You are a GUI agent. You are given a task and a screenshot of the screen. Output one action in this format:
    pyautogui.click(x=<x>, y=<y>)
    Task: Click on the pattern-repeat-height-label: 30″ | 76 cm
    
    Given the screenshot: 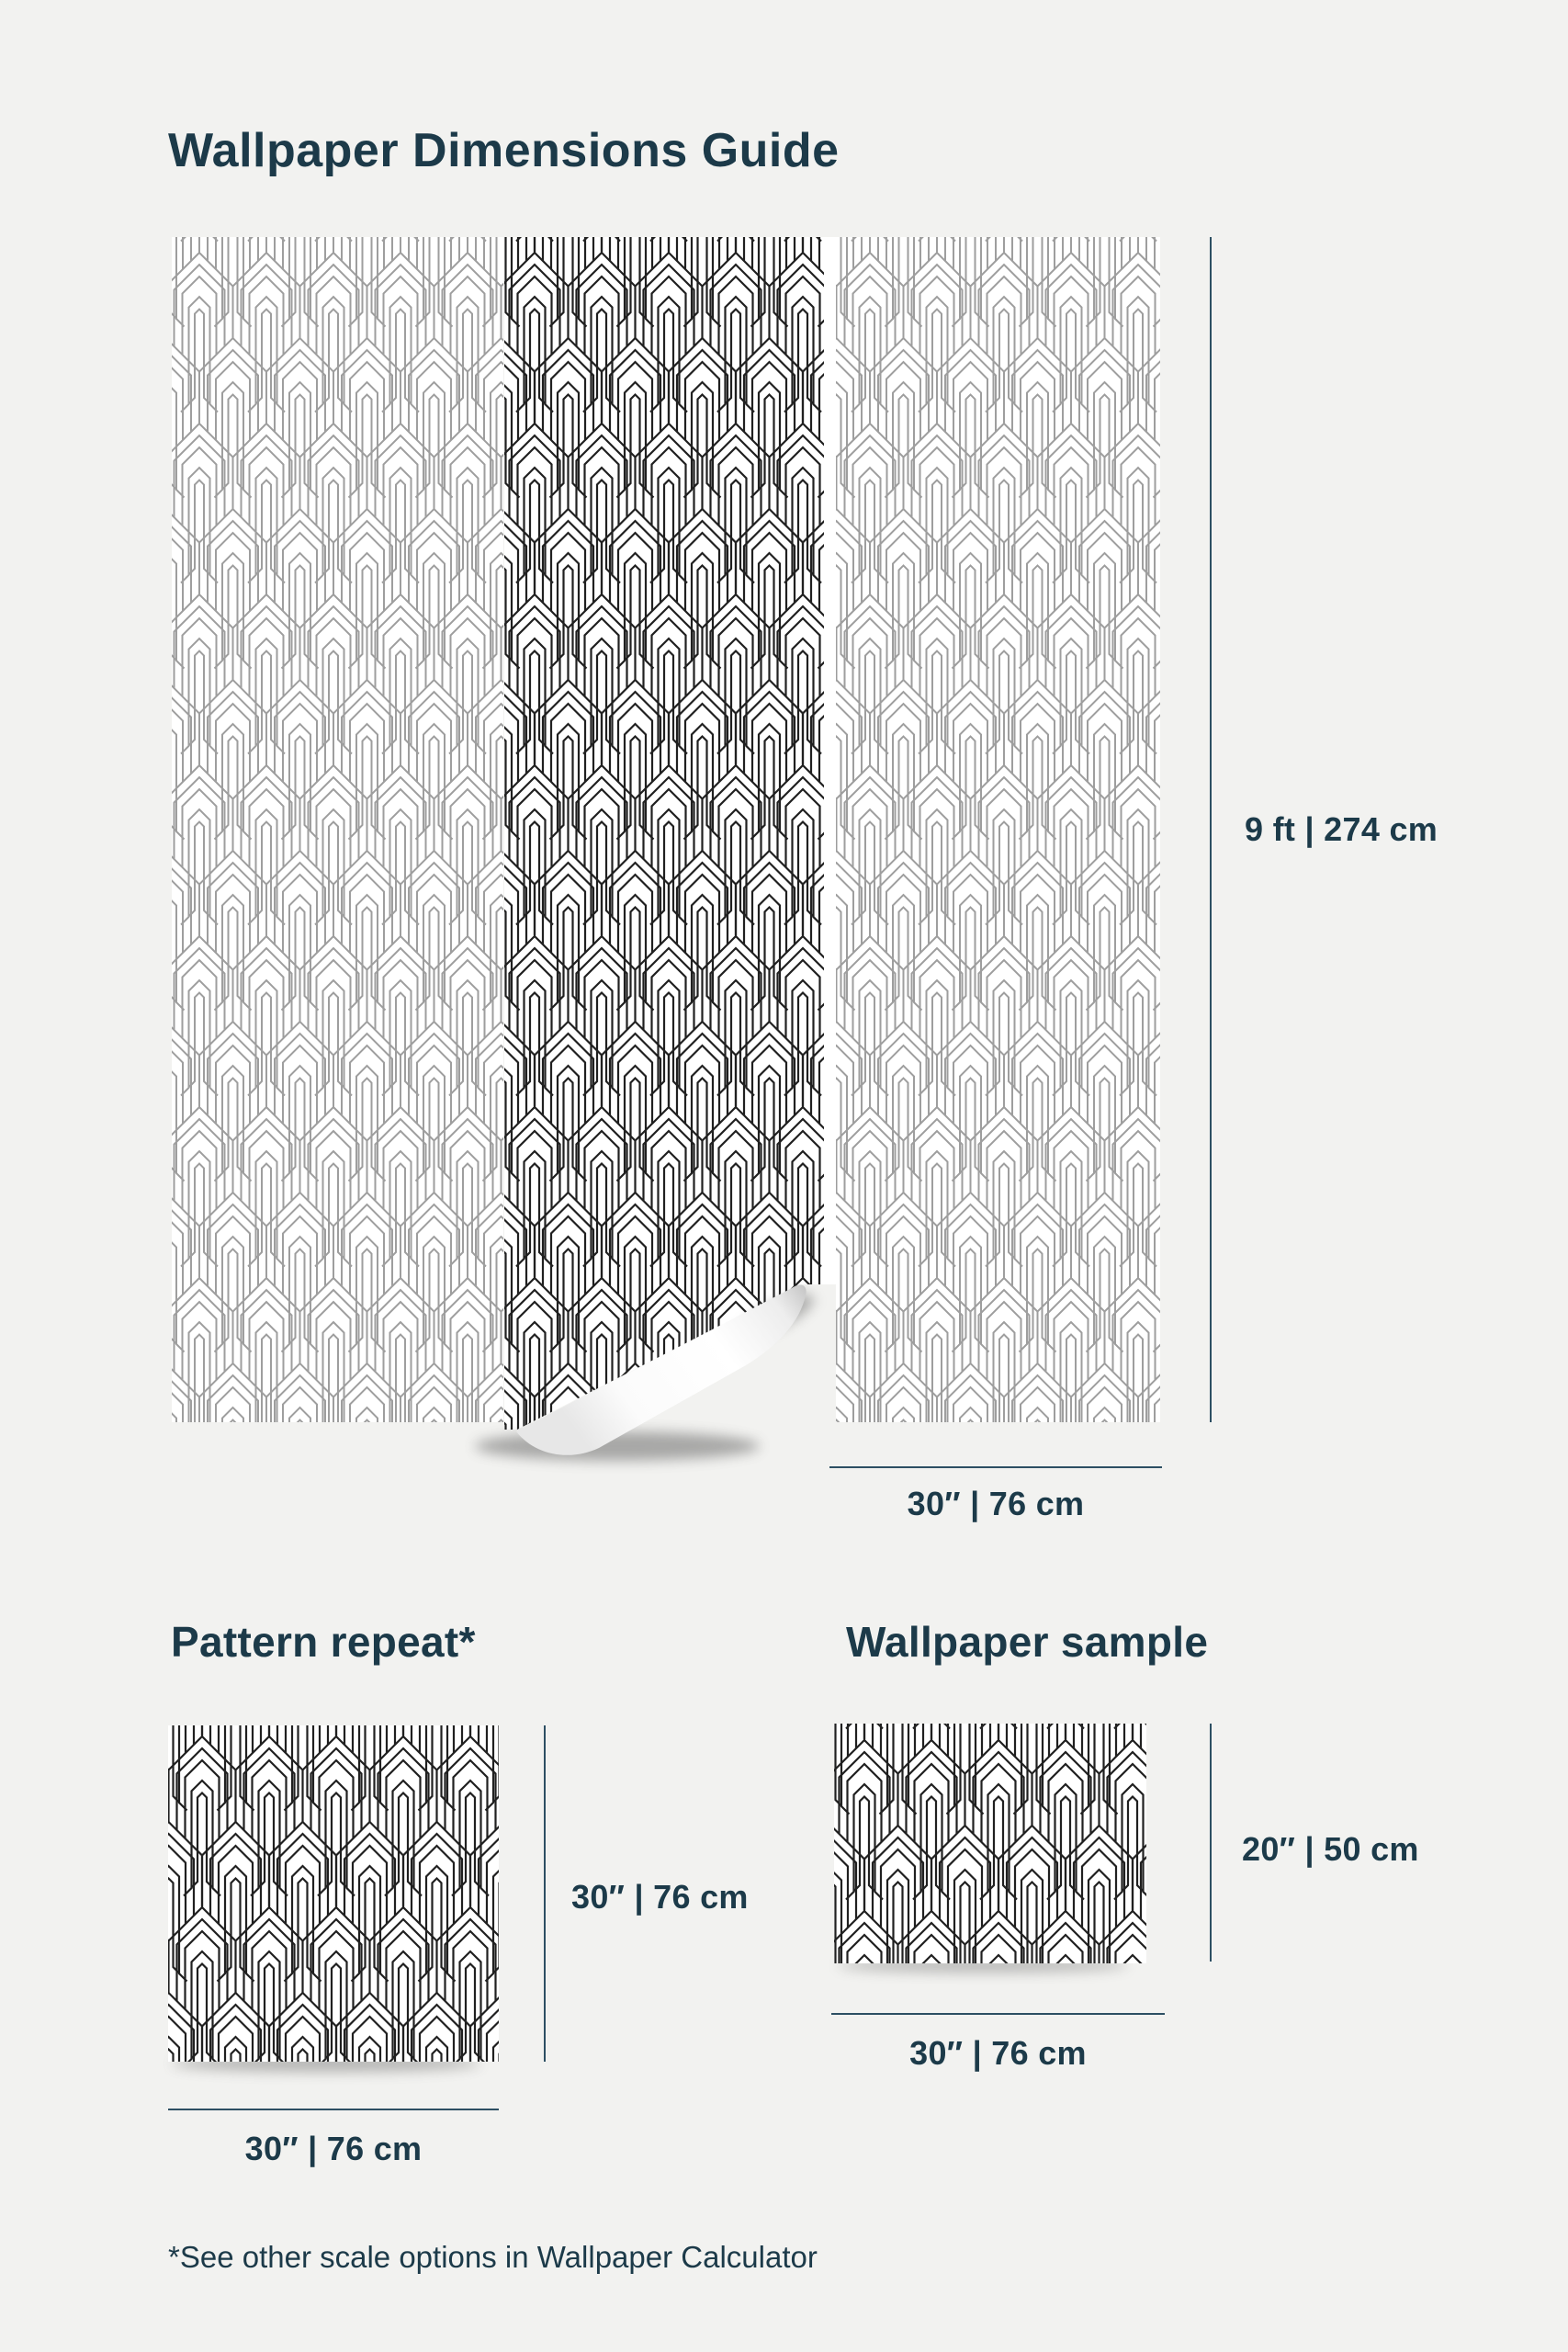 What is the action you would take?
    pyautogui.click(x=660, y=1897)
    